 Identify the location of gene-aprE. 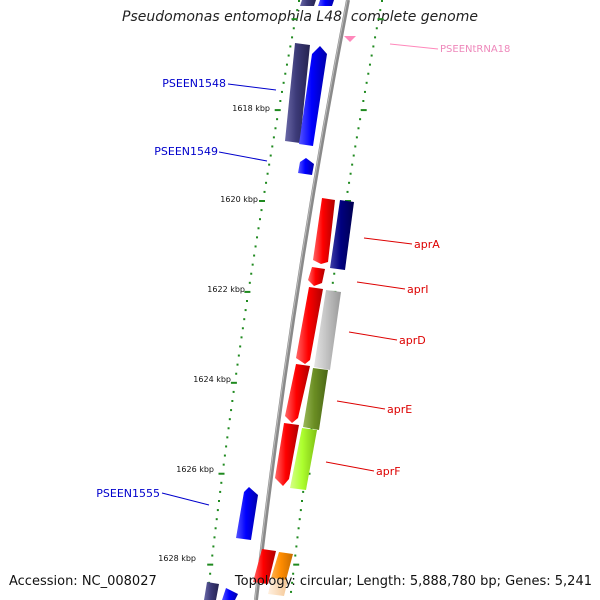
(297, 393).